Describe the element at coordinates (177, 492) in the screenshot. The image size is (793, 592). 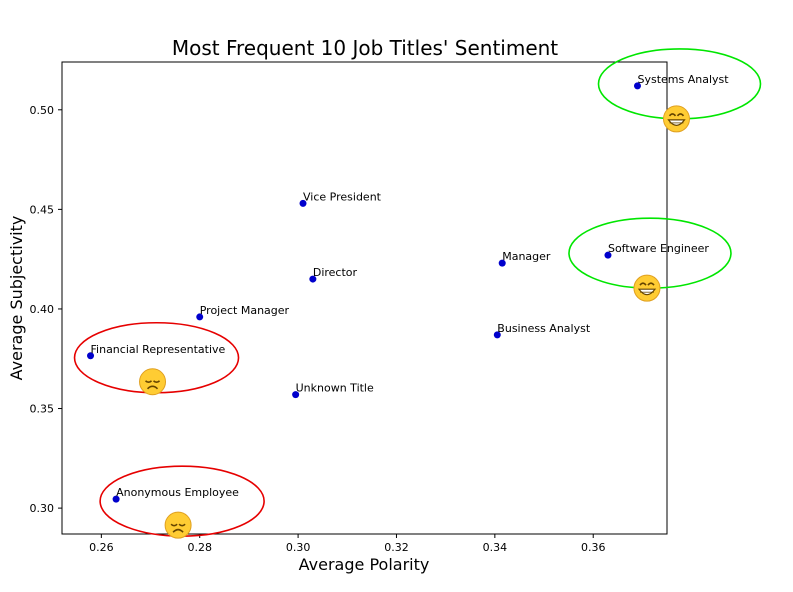
I see `point-label: Anonymous Employee` at that location.